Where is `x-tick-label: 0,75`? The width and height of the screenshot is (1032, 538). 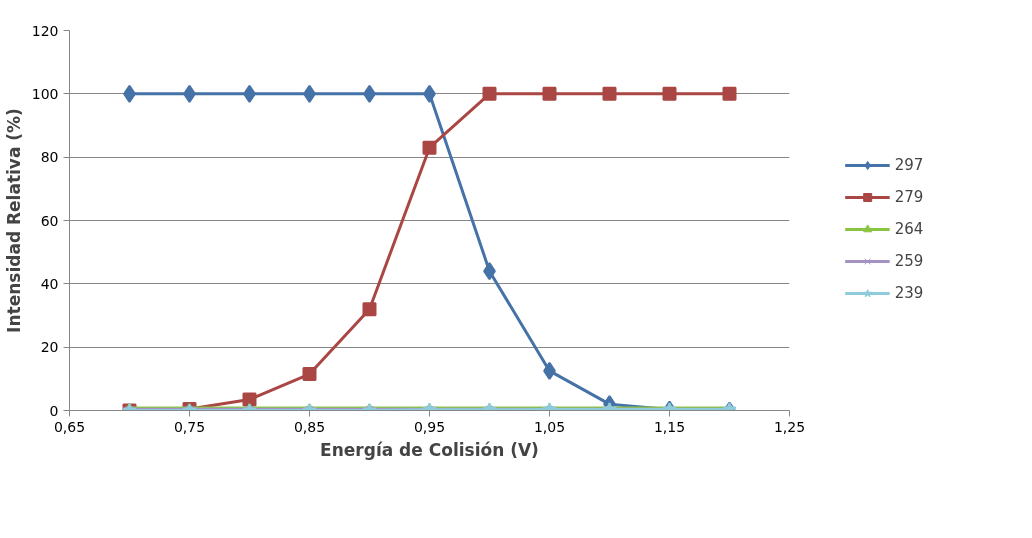
x-tick-label: 0,75 is located at coordinates (189, 426).